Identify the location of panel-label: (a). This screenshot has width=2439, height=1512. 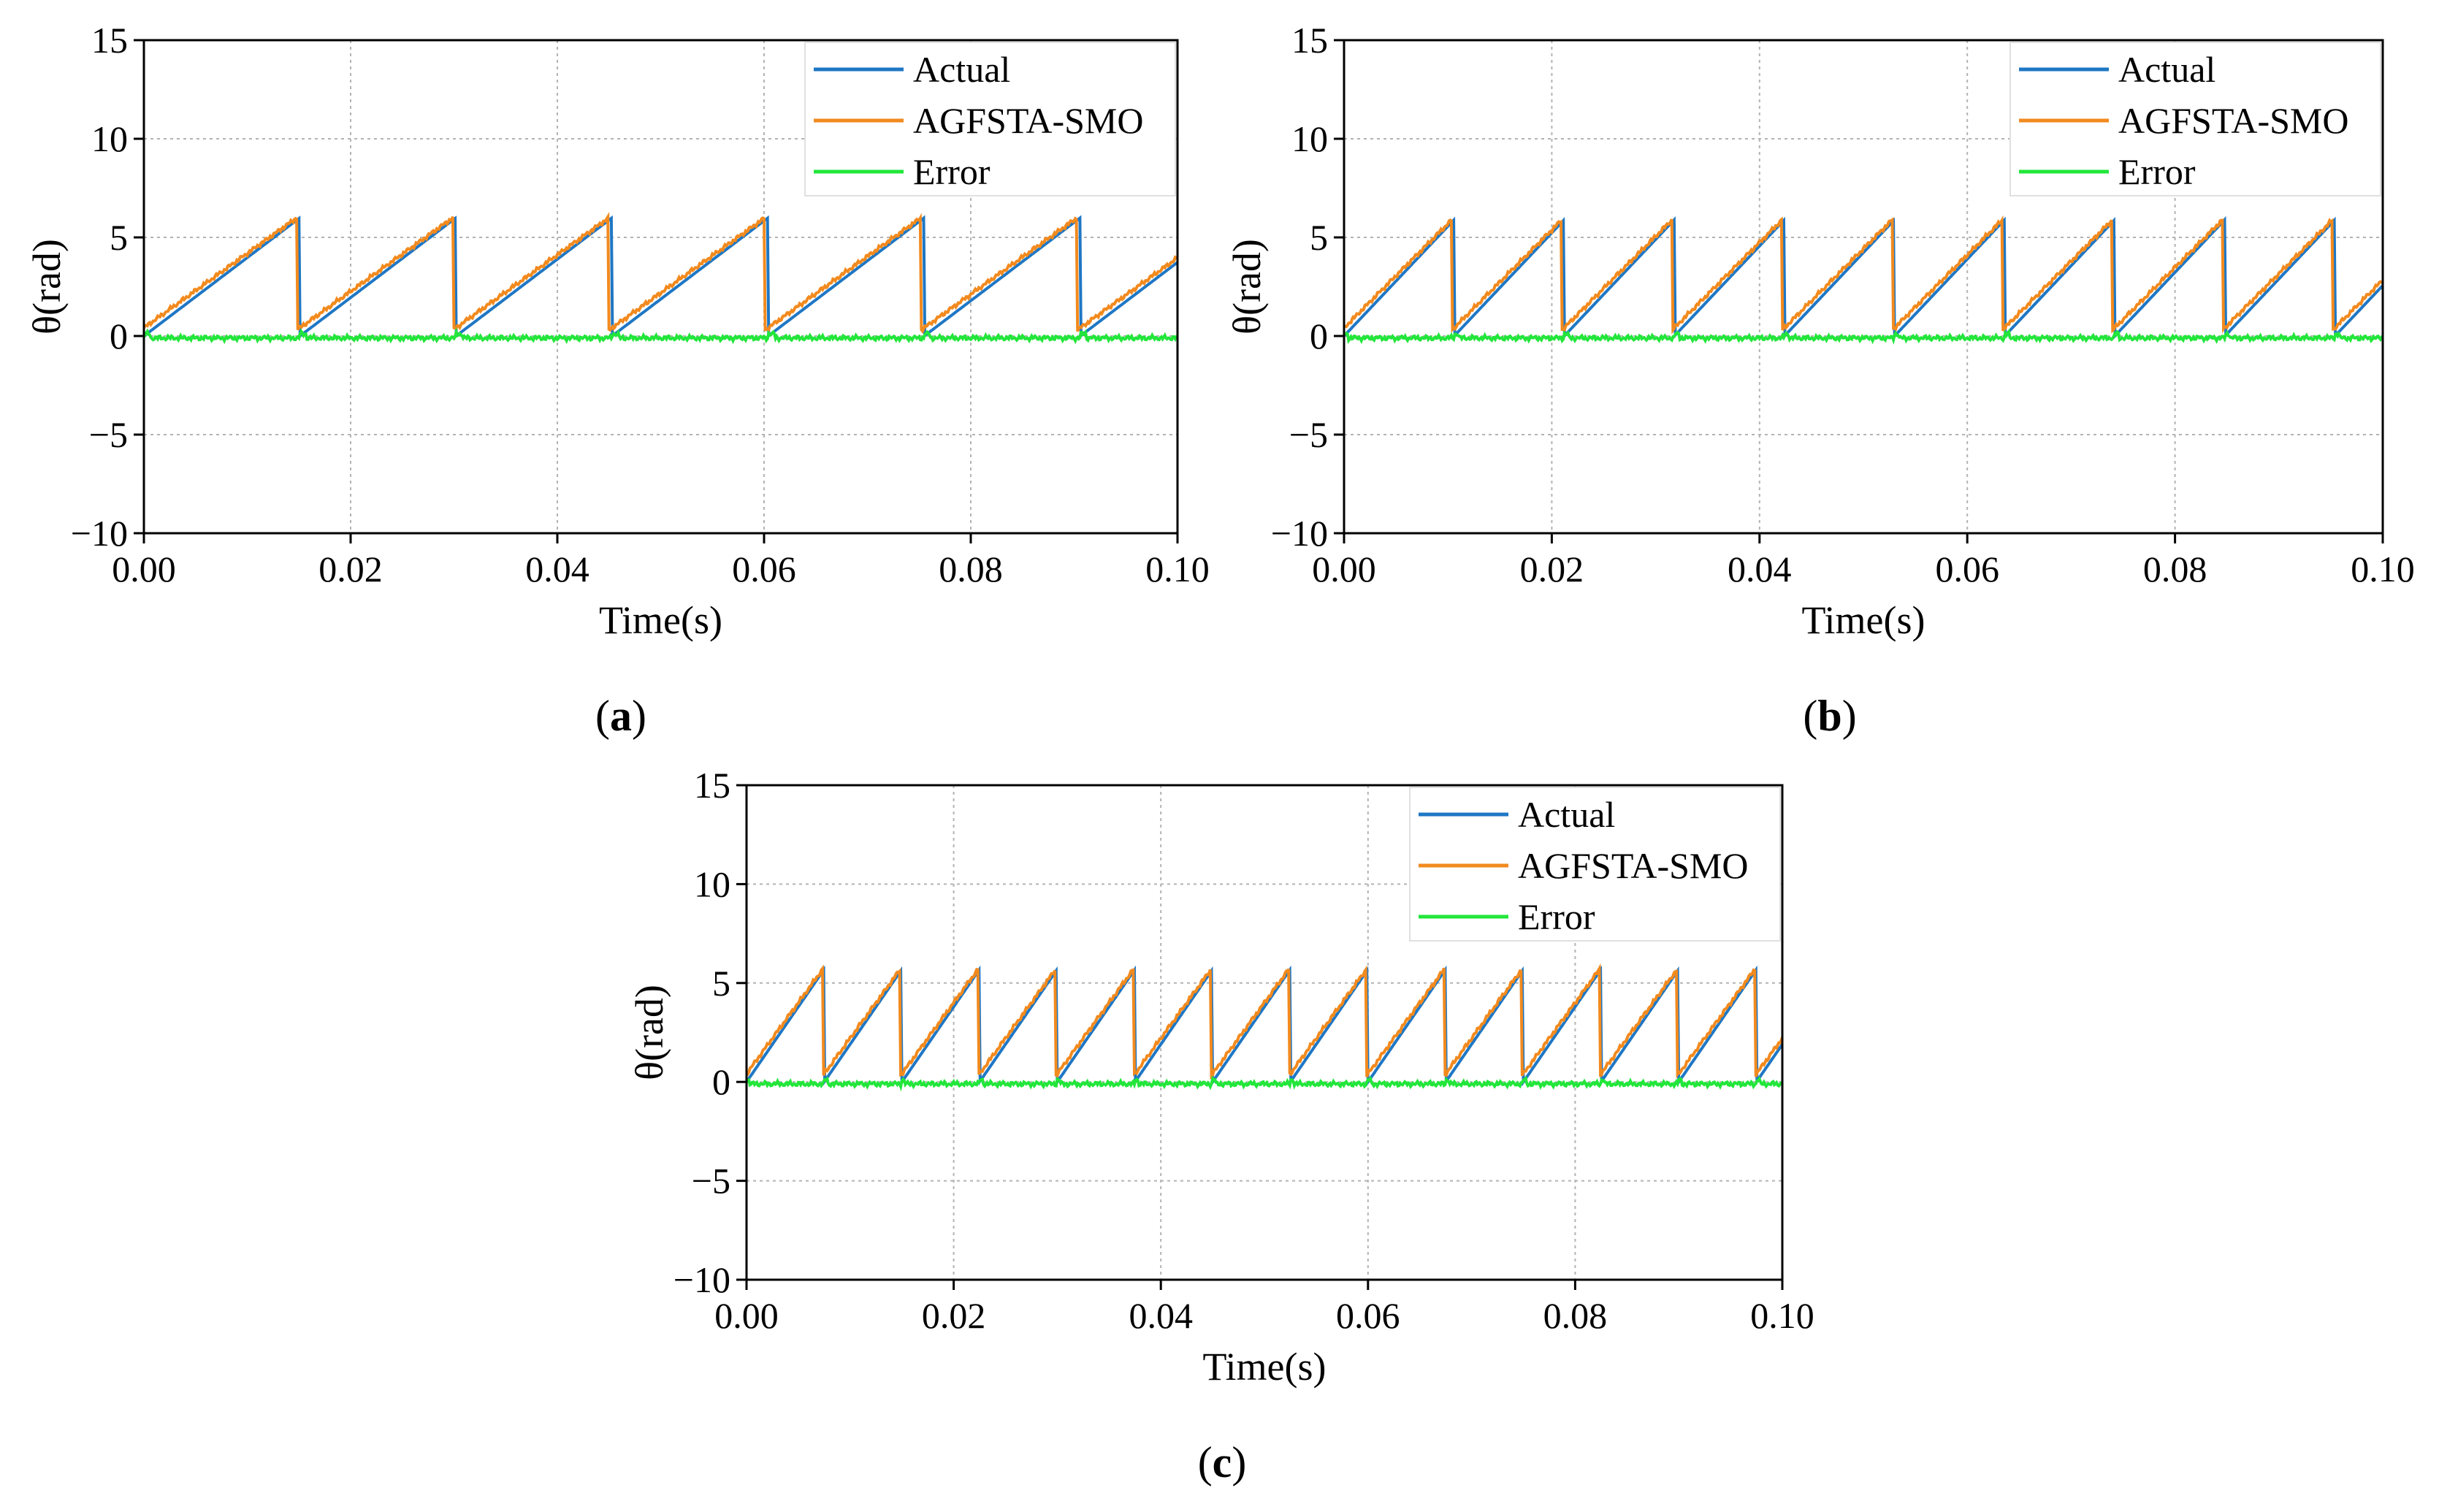
(620, 716).